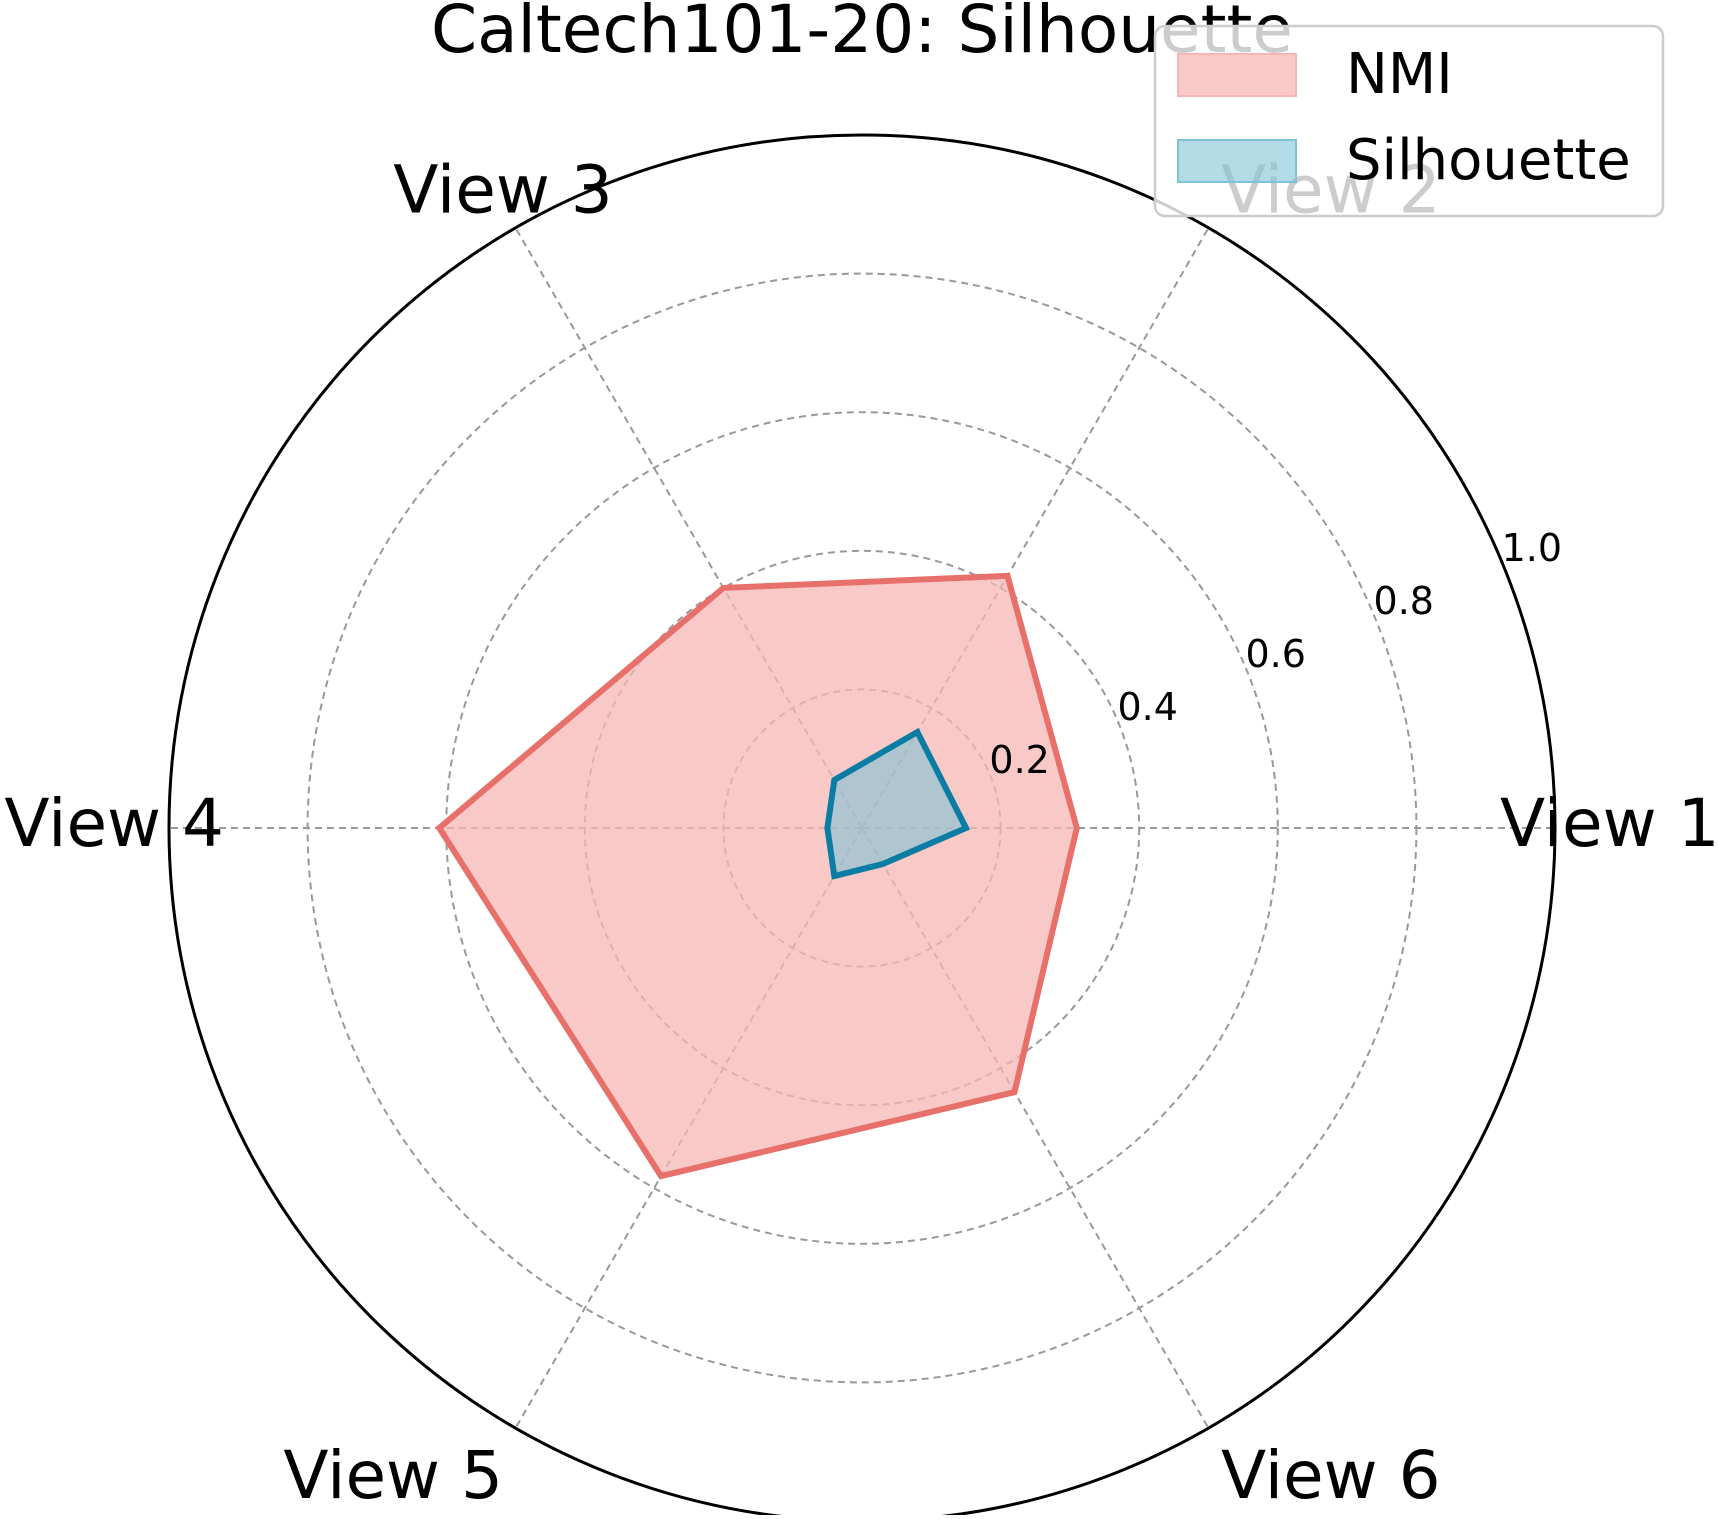 This screenshot has width=1718, height=1519. Describe the element at coordinates (114, 823) in the screenshot. I see `category-label: View 4` at that location.